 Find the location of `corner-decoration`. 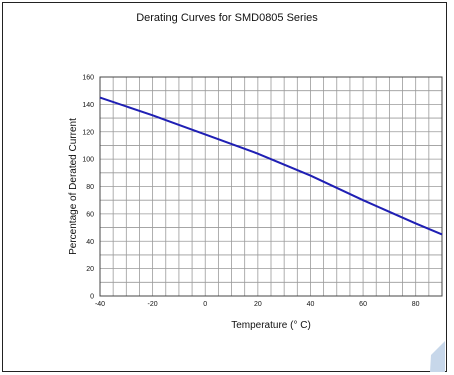

corner-decoration is located at coordinates (437, 356).